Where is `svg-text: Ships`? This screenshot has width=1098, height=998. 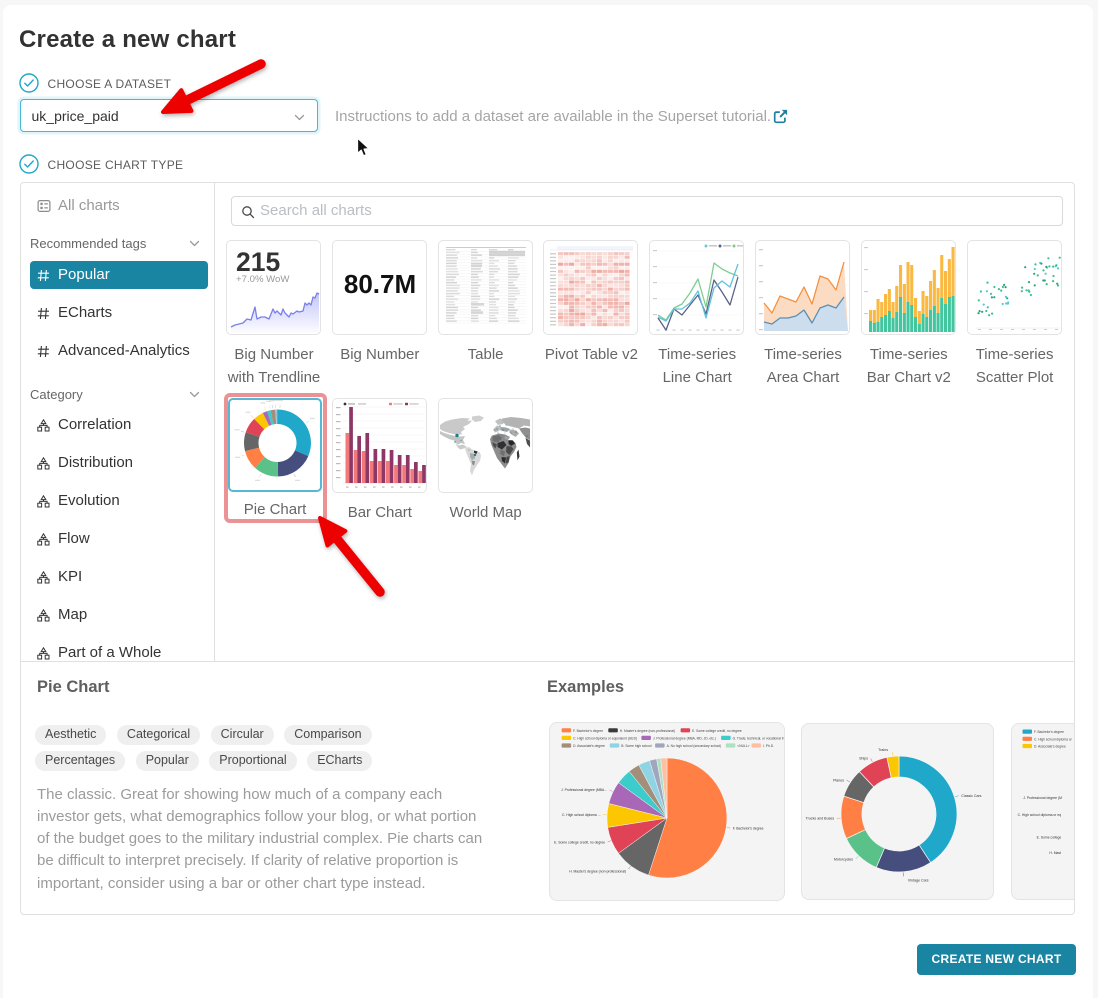
svg-text: Ships is located at coordinates (863, 759).